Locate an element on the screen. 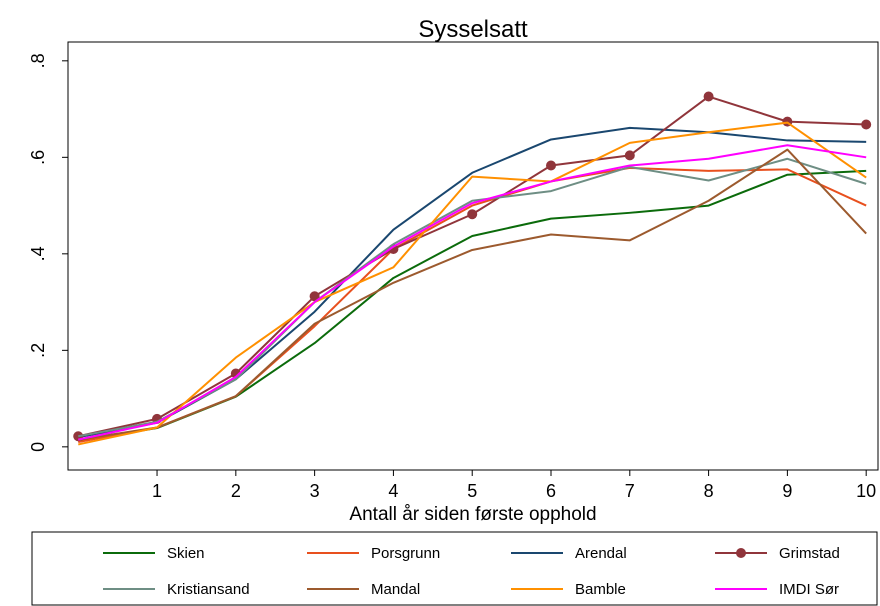 This screenshot has width=880, height=606. y-tick-label: .2 is located at coordinates (38, 350).